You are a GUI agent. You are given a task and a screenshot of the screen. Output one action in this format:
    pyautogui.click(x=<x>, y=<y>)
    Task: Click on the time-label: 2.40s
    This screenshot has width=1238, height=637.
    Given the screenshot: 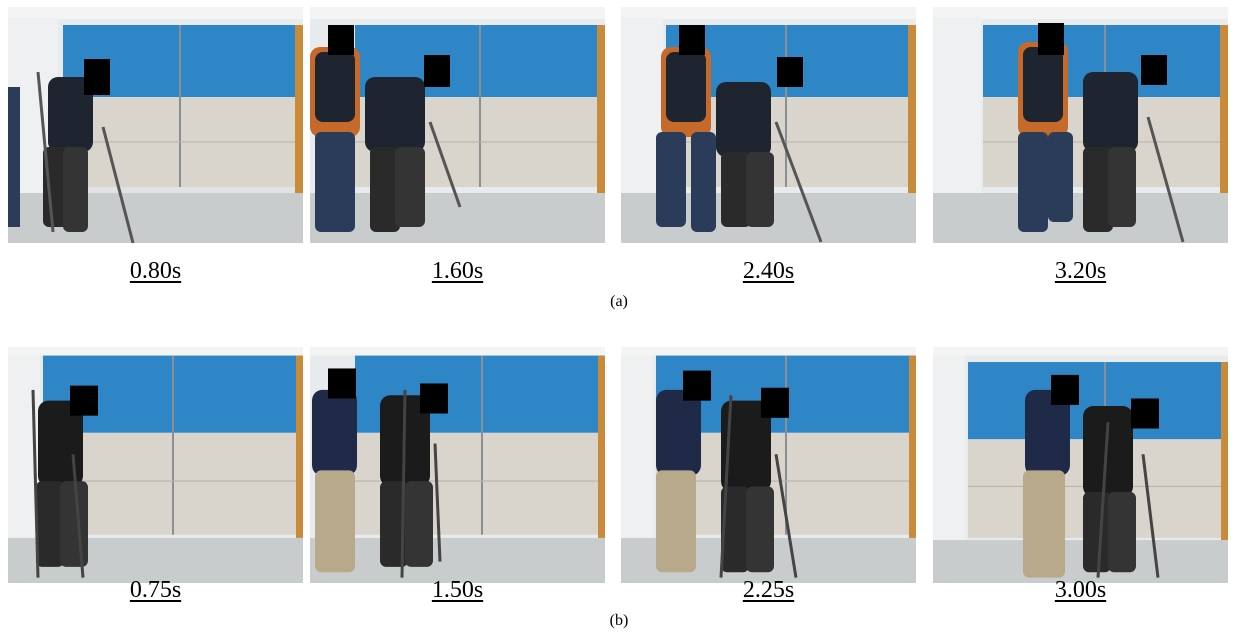 What is the action you would take?
    pyautogui.click(x=768, y=271)
    